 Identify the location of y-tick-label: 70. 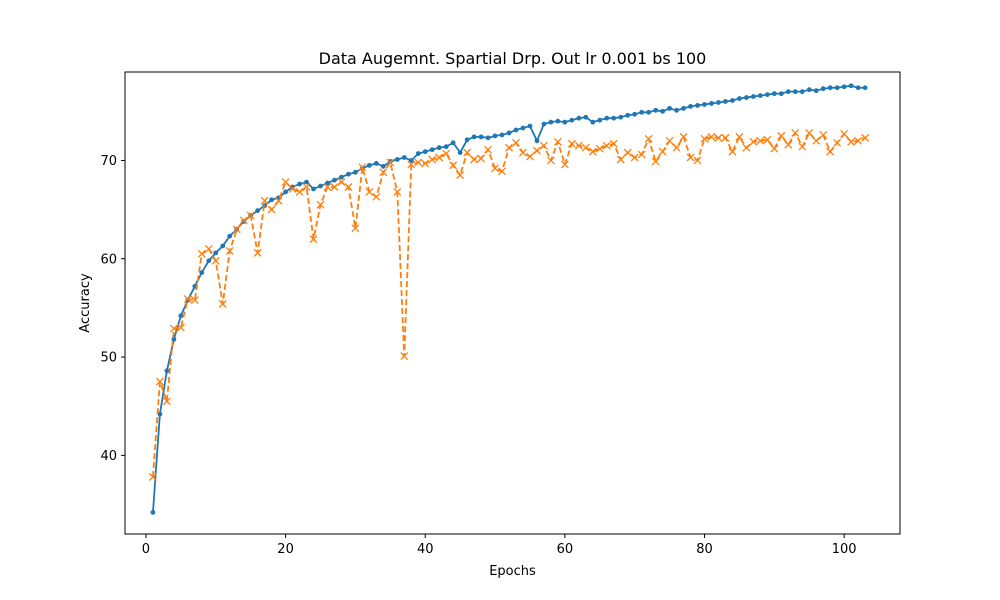
(108, 161).